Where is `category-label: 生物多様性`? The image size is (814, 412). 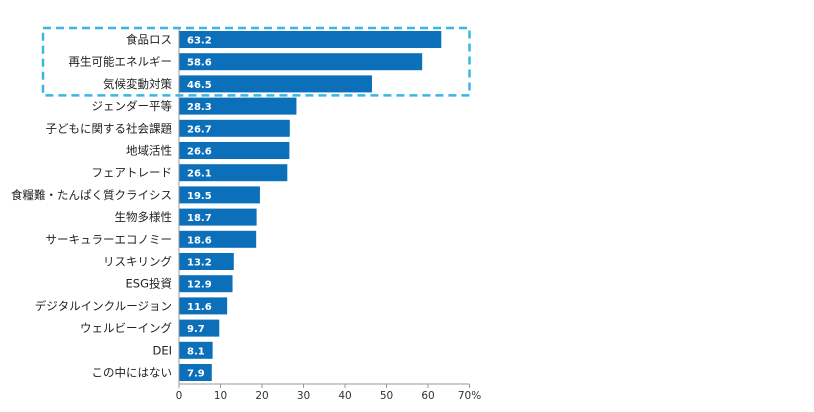
category-label: 生物多様性 is located at coordinates (144, 217).